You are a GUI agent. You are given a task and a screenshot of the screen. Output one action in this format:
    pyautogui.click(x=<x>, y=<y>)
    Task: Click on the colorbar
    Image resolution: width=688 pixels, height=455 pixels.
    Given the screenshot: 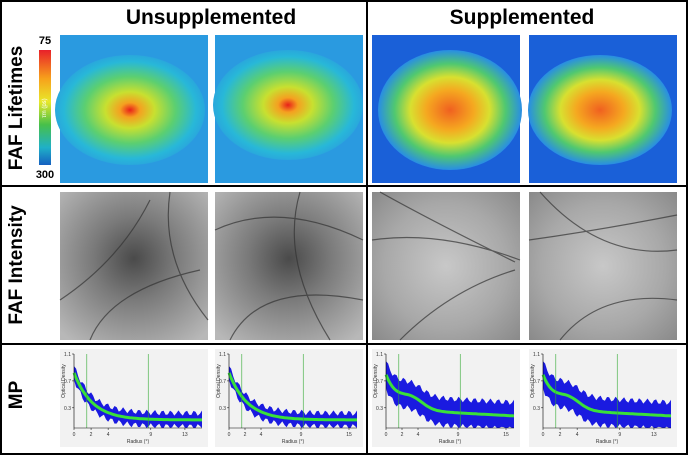 What is the action you would take?
    pyautogui.click(x=45, y=107)
    